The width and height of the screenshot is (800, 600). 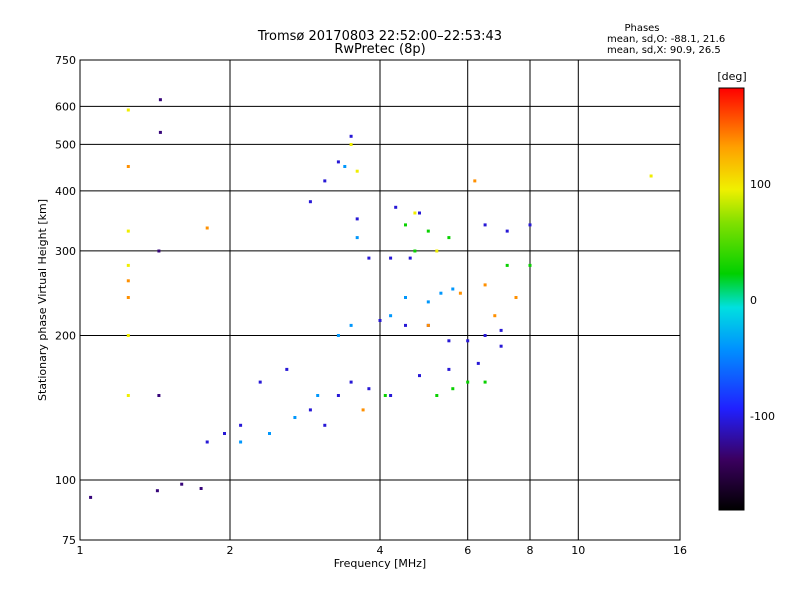 What do you see at coordinates (65, 251) in the screenshot?
I see `y-tick-label: 300` at bounding box center [65, 251].